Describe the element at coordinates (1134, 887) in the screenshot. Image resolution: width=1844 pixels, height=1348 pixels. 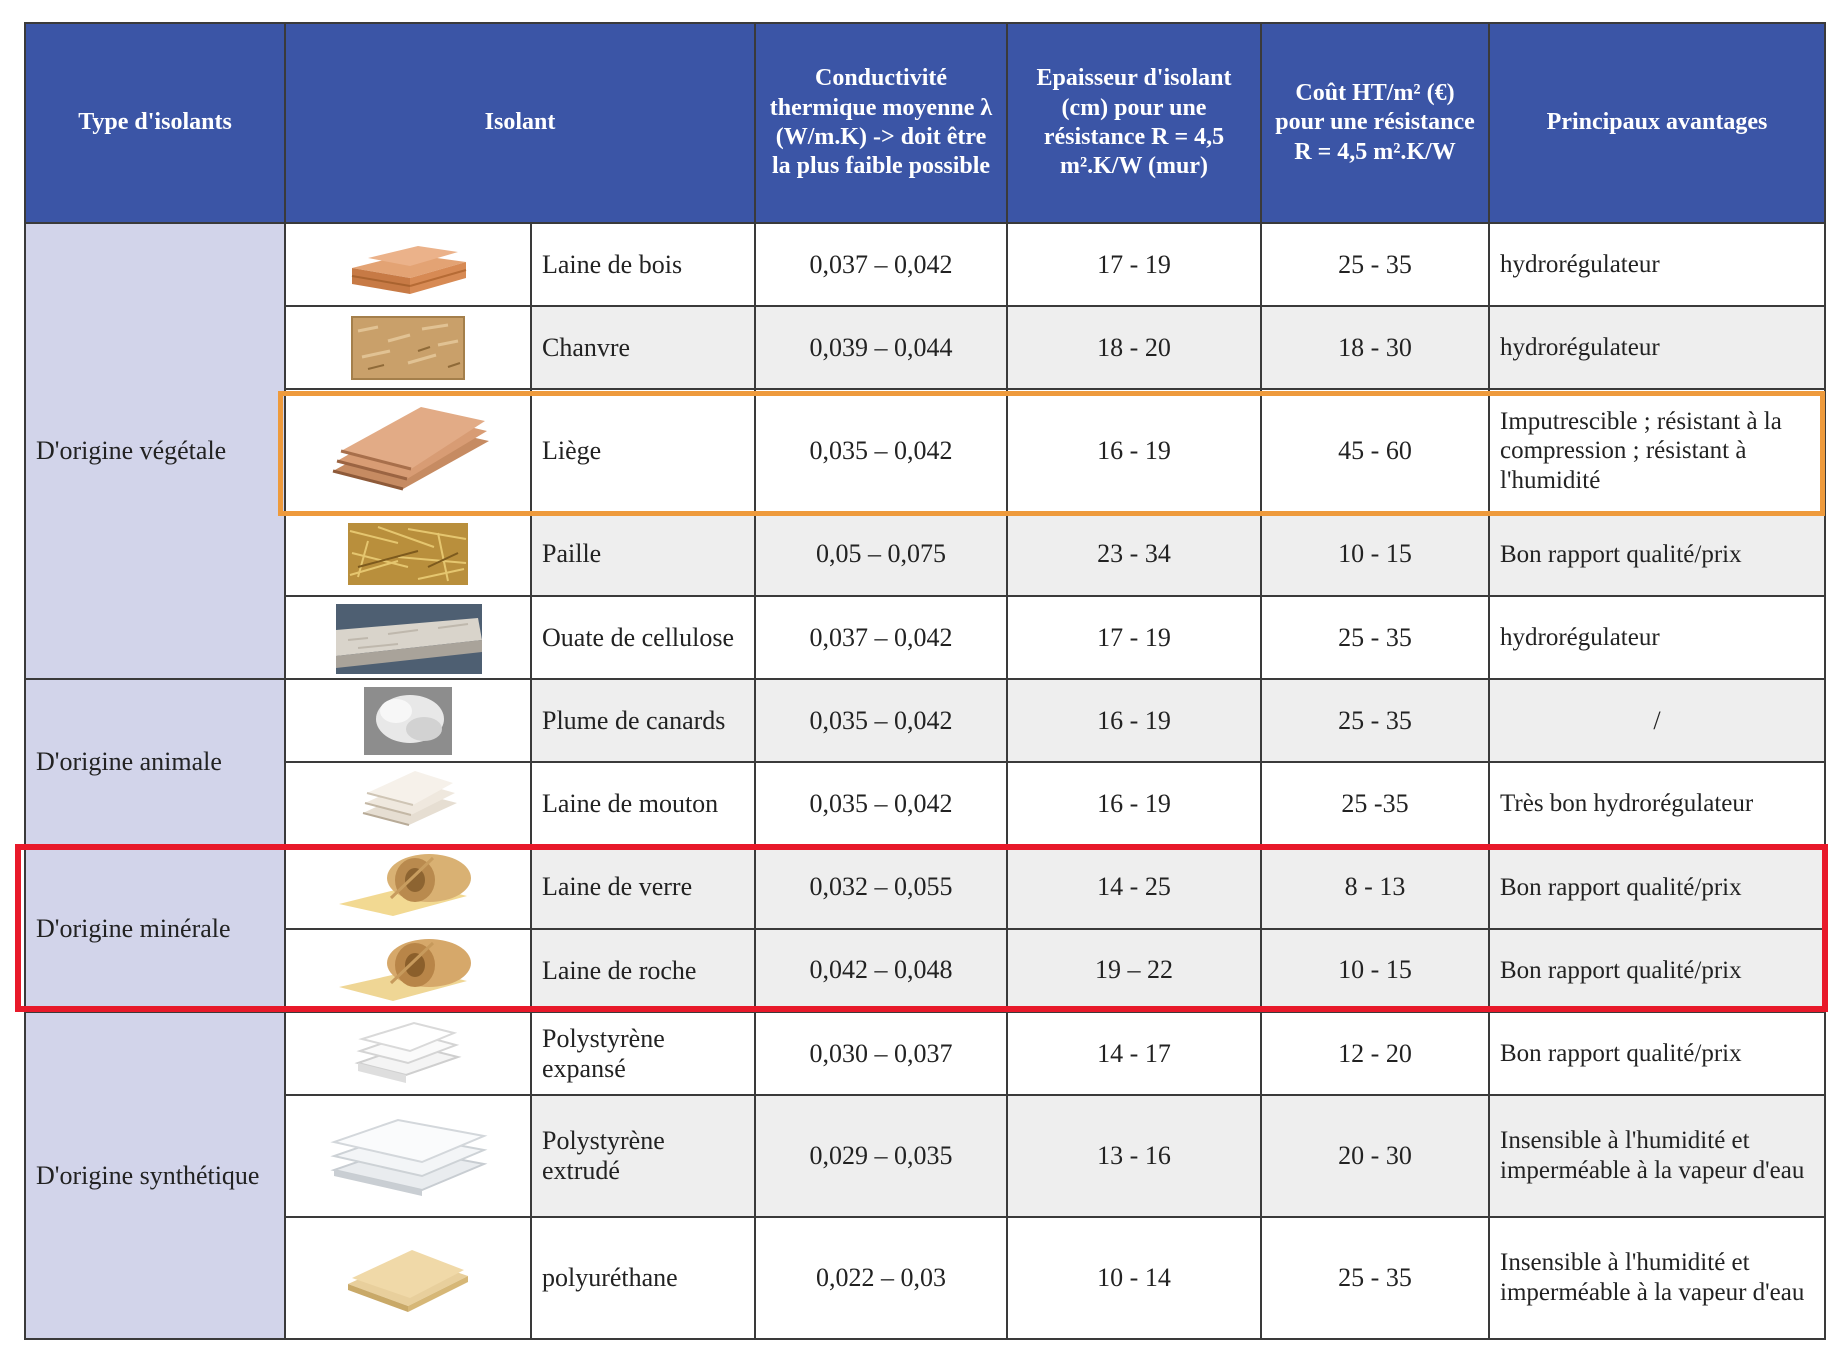
I see `thickness-cell: 14 - 25` at that location.